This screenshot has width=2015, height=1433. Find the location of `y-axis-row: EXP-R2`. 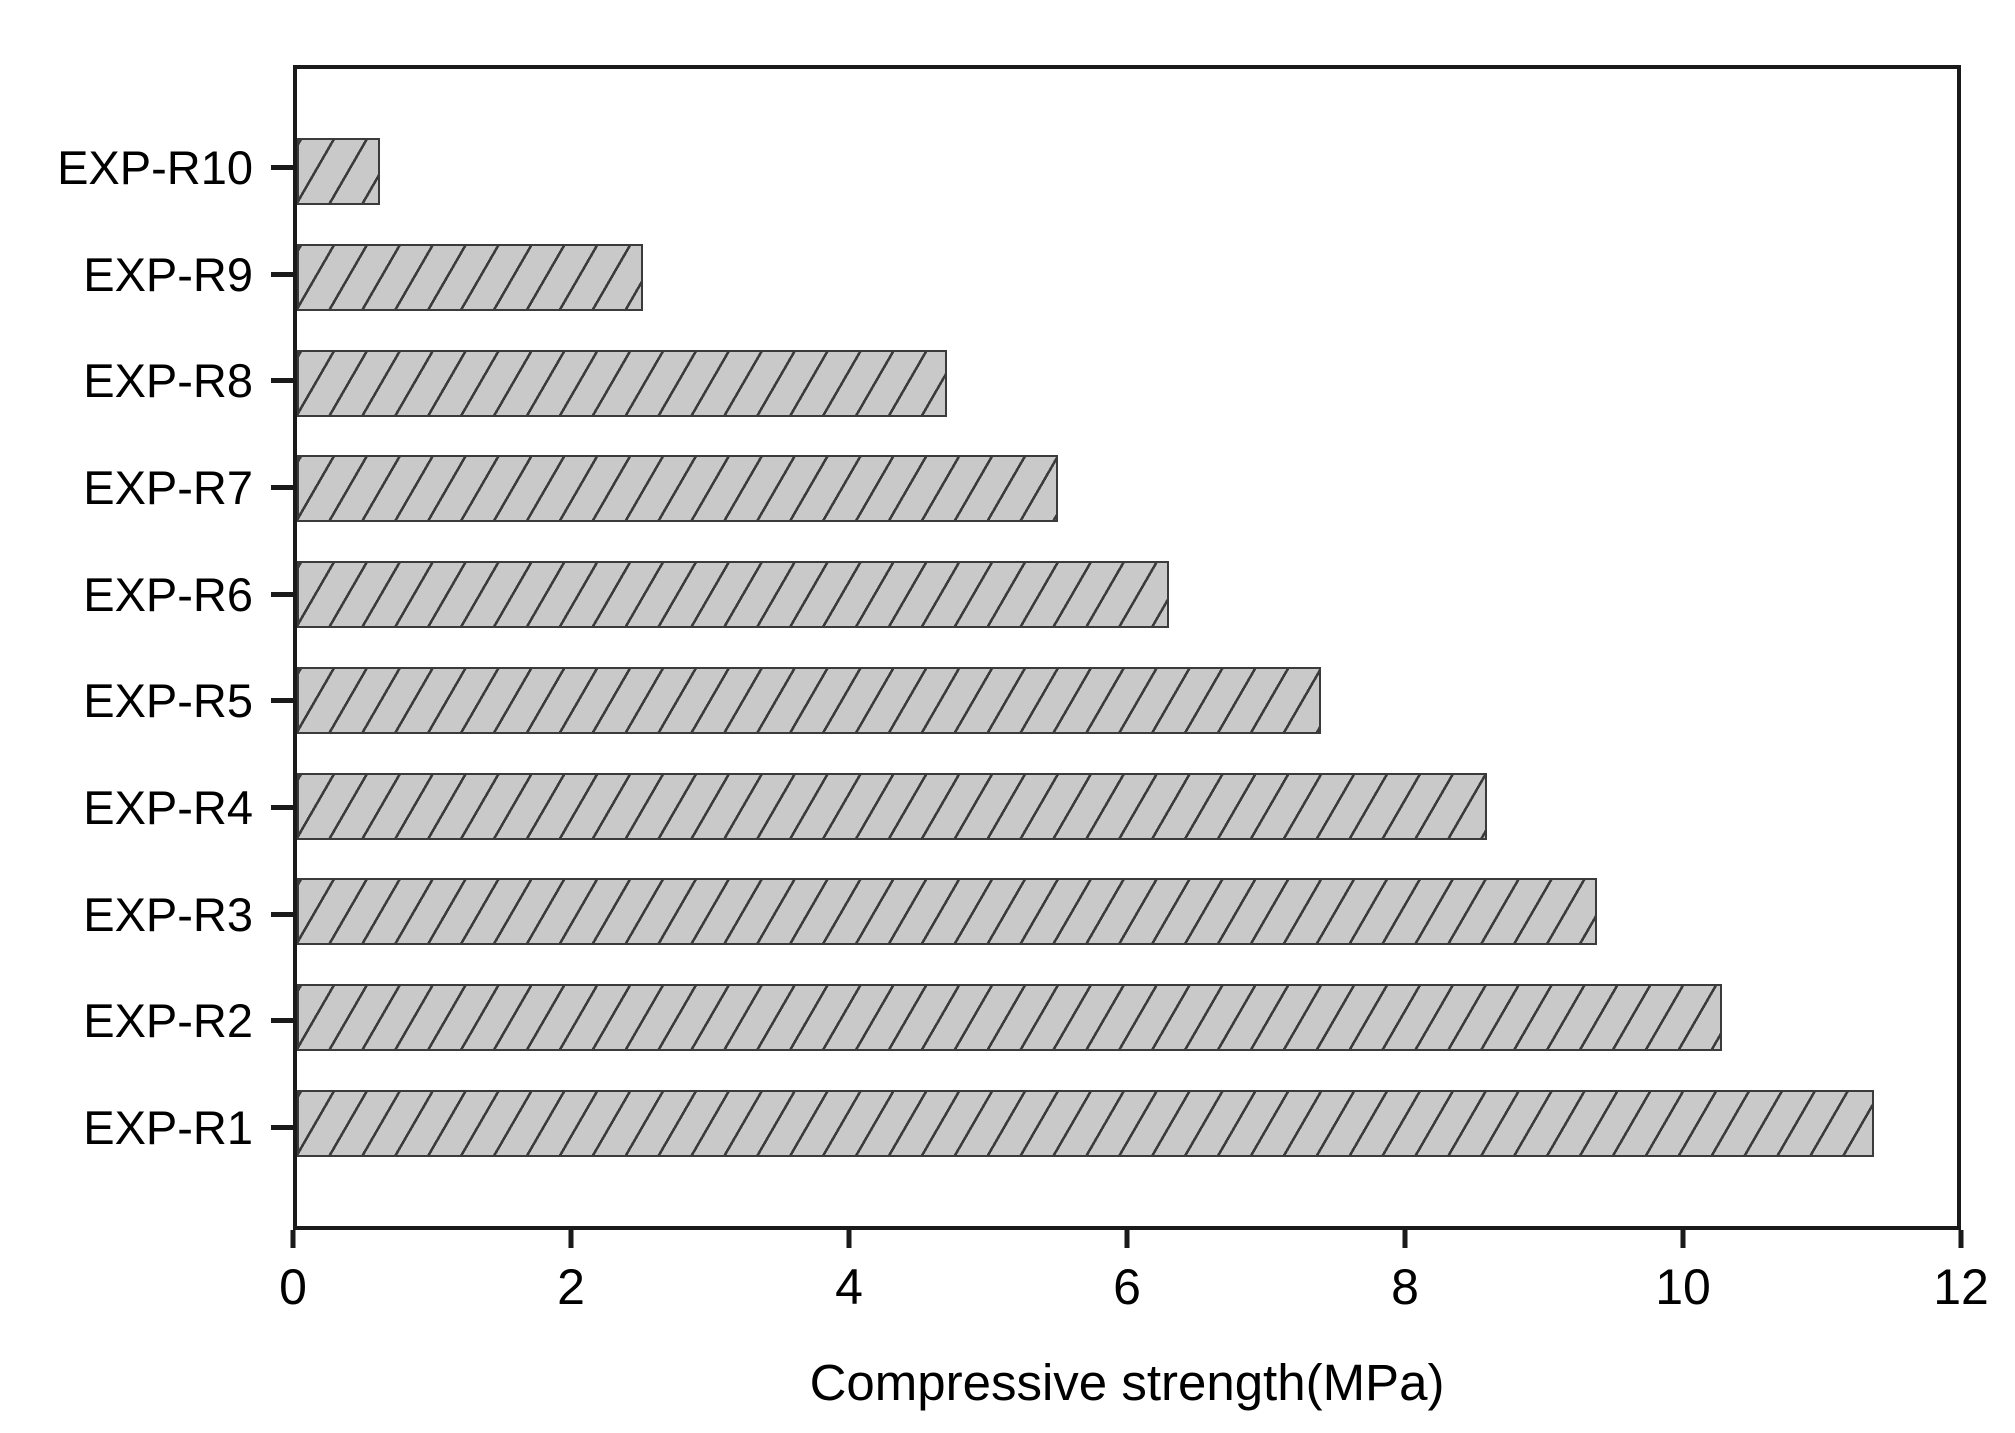

y-axis-row: EXP-R2 is located at coordinates (146, 1020).